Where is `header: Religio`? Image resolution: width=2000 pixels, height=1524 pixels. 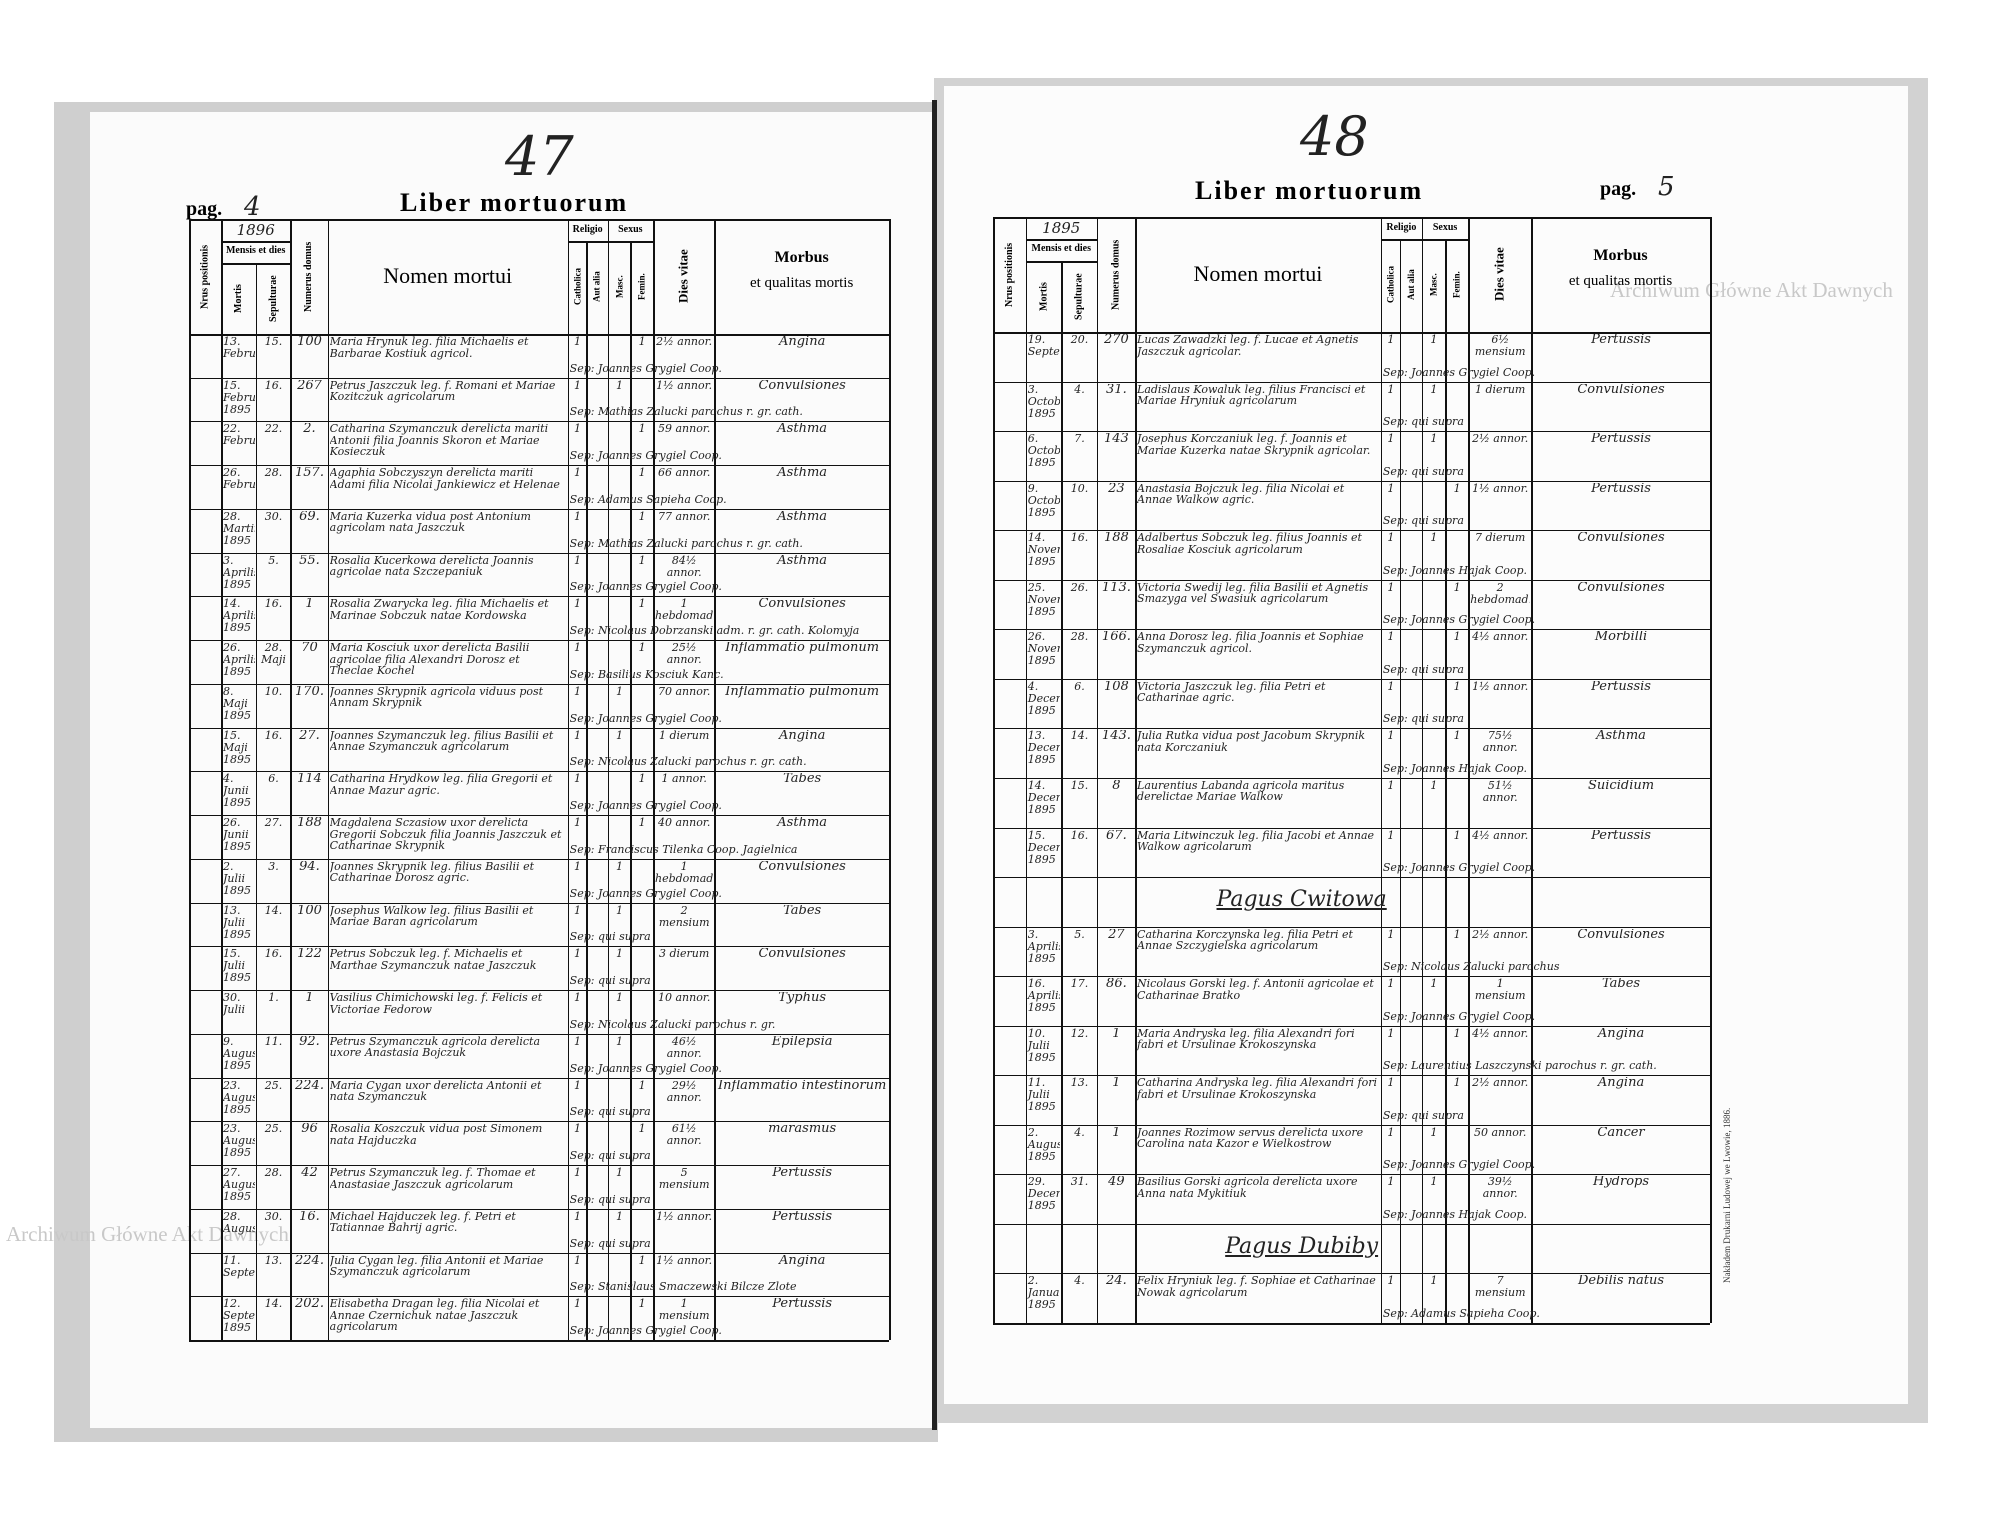
header: Religio is located at coordinates (1401, 227).